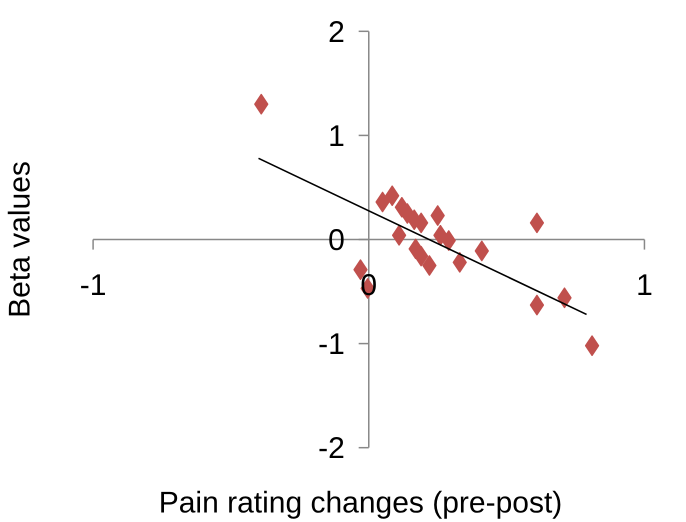 The height and width of the screenshot is (522, 686). What do you see at coordinates (93, 285) in the screenshot?
I see `x-tick-label: -1` at bounding box center [93, 285].